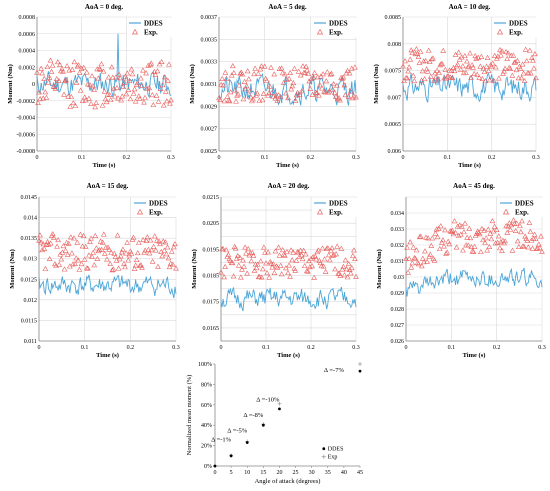 The image size is (550, 491). Describe the element at coordinates (211, 250) in the screenshot. I see `y-tick-label: 0.0195` at that location.